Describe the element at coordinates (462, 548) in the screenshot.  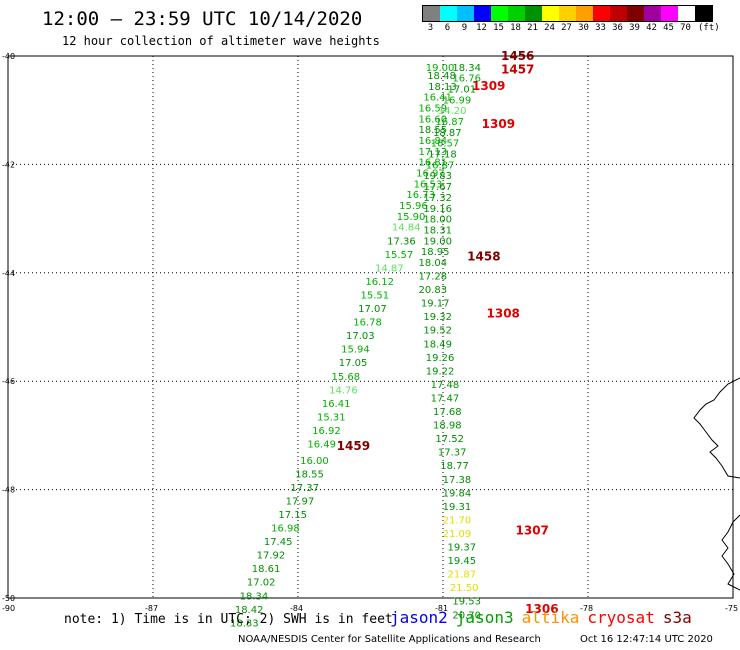
I see `wave-height-value: 19.37` at that location.